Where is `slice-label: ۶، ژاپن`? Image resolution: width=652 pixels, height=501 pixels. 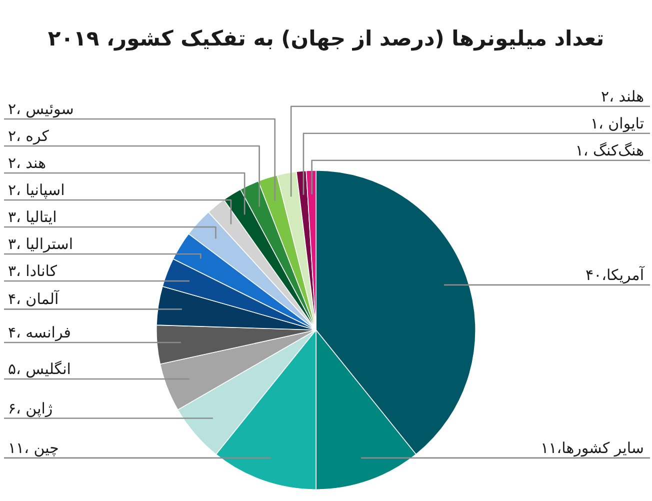 slice-label: ۶، ژاپن is located at coordinates (30, 408).